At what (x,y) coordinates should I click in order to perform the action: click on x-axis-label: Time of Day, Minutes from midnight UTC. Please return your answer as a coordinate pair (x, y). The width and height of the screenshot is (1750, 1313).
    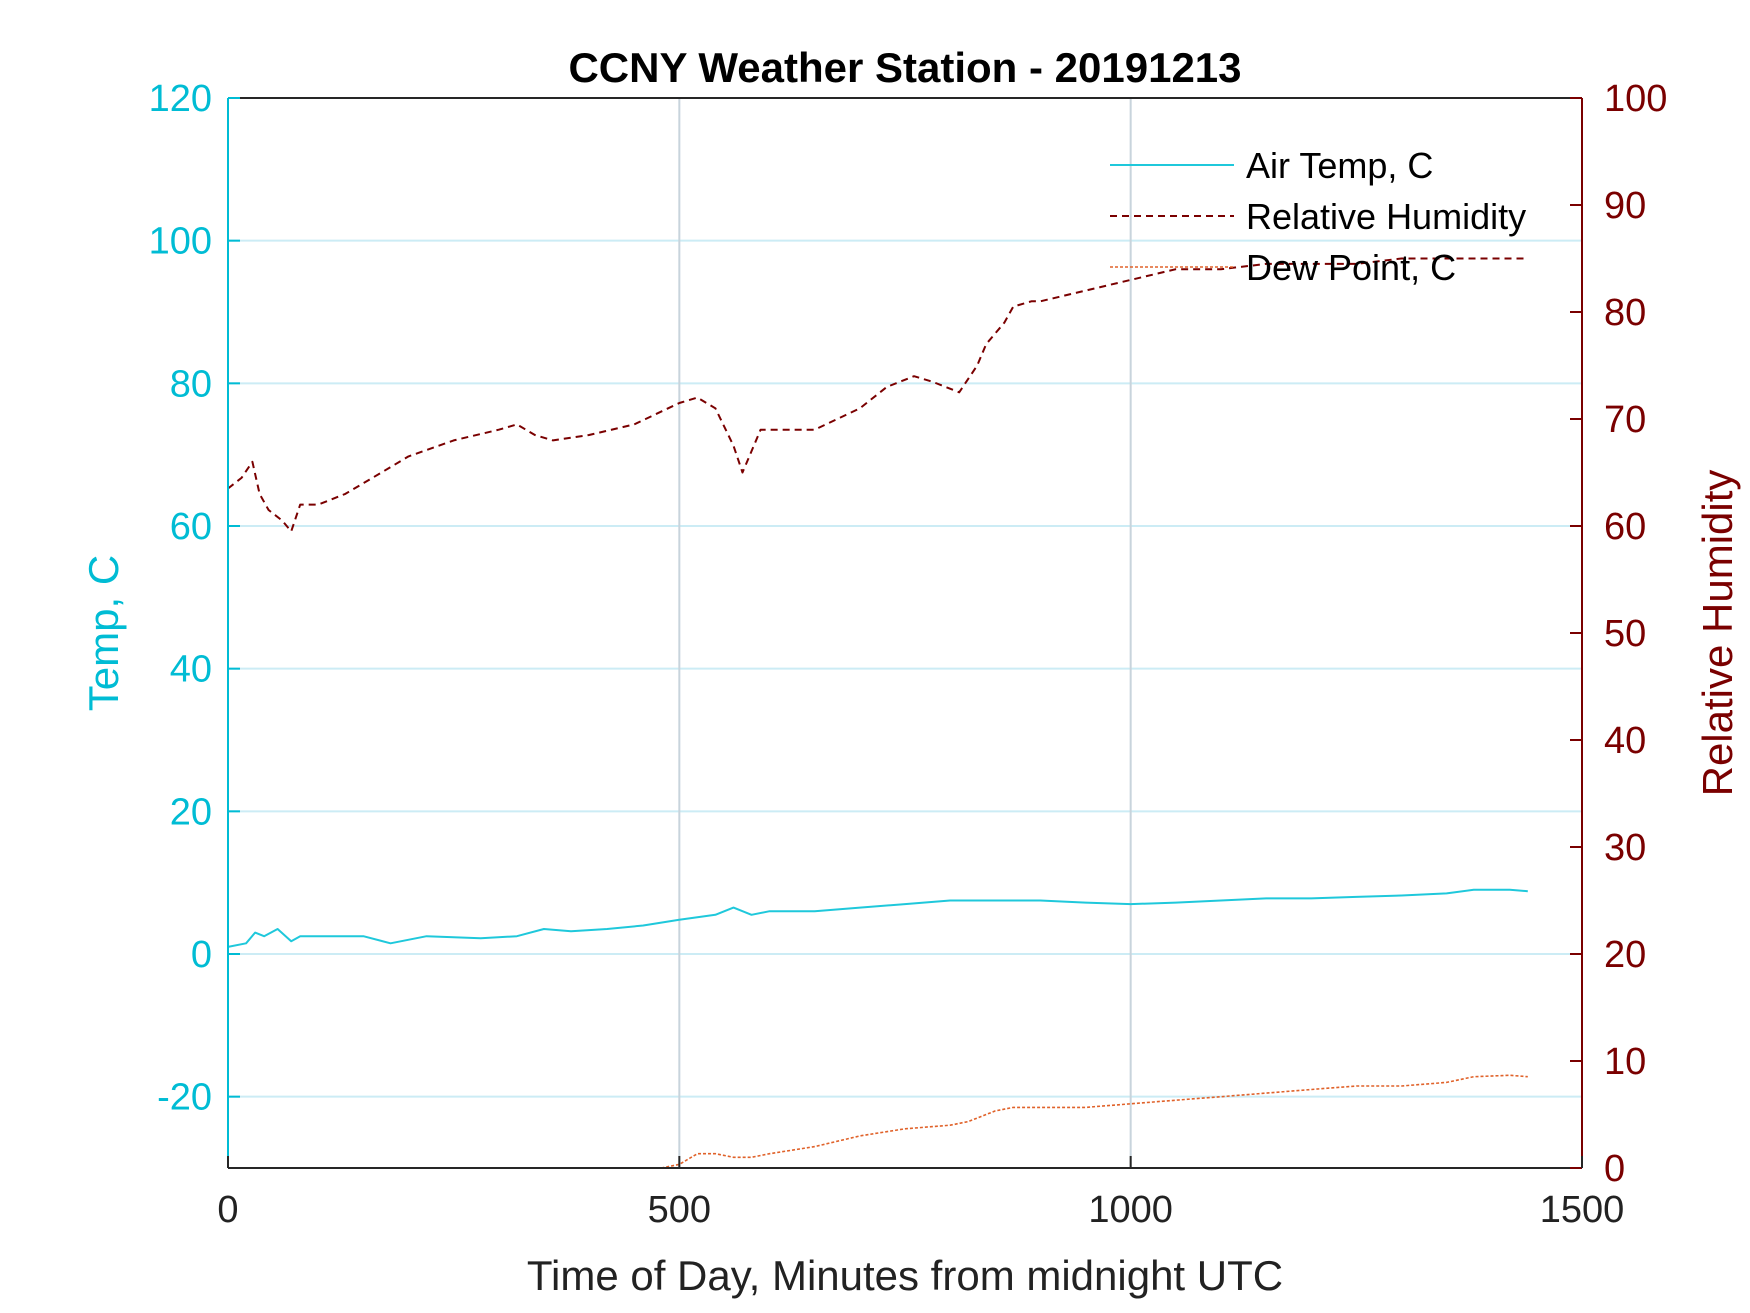
    Looking at the image, I should click on (905, 1275).